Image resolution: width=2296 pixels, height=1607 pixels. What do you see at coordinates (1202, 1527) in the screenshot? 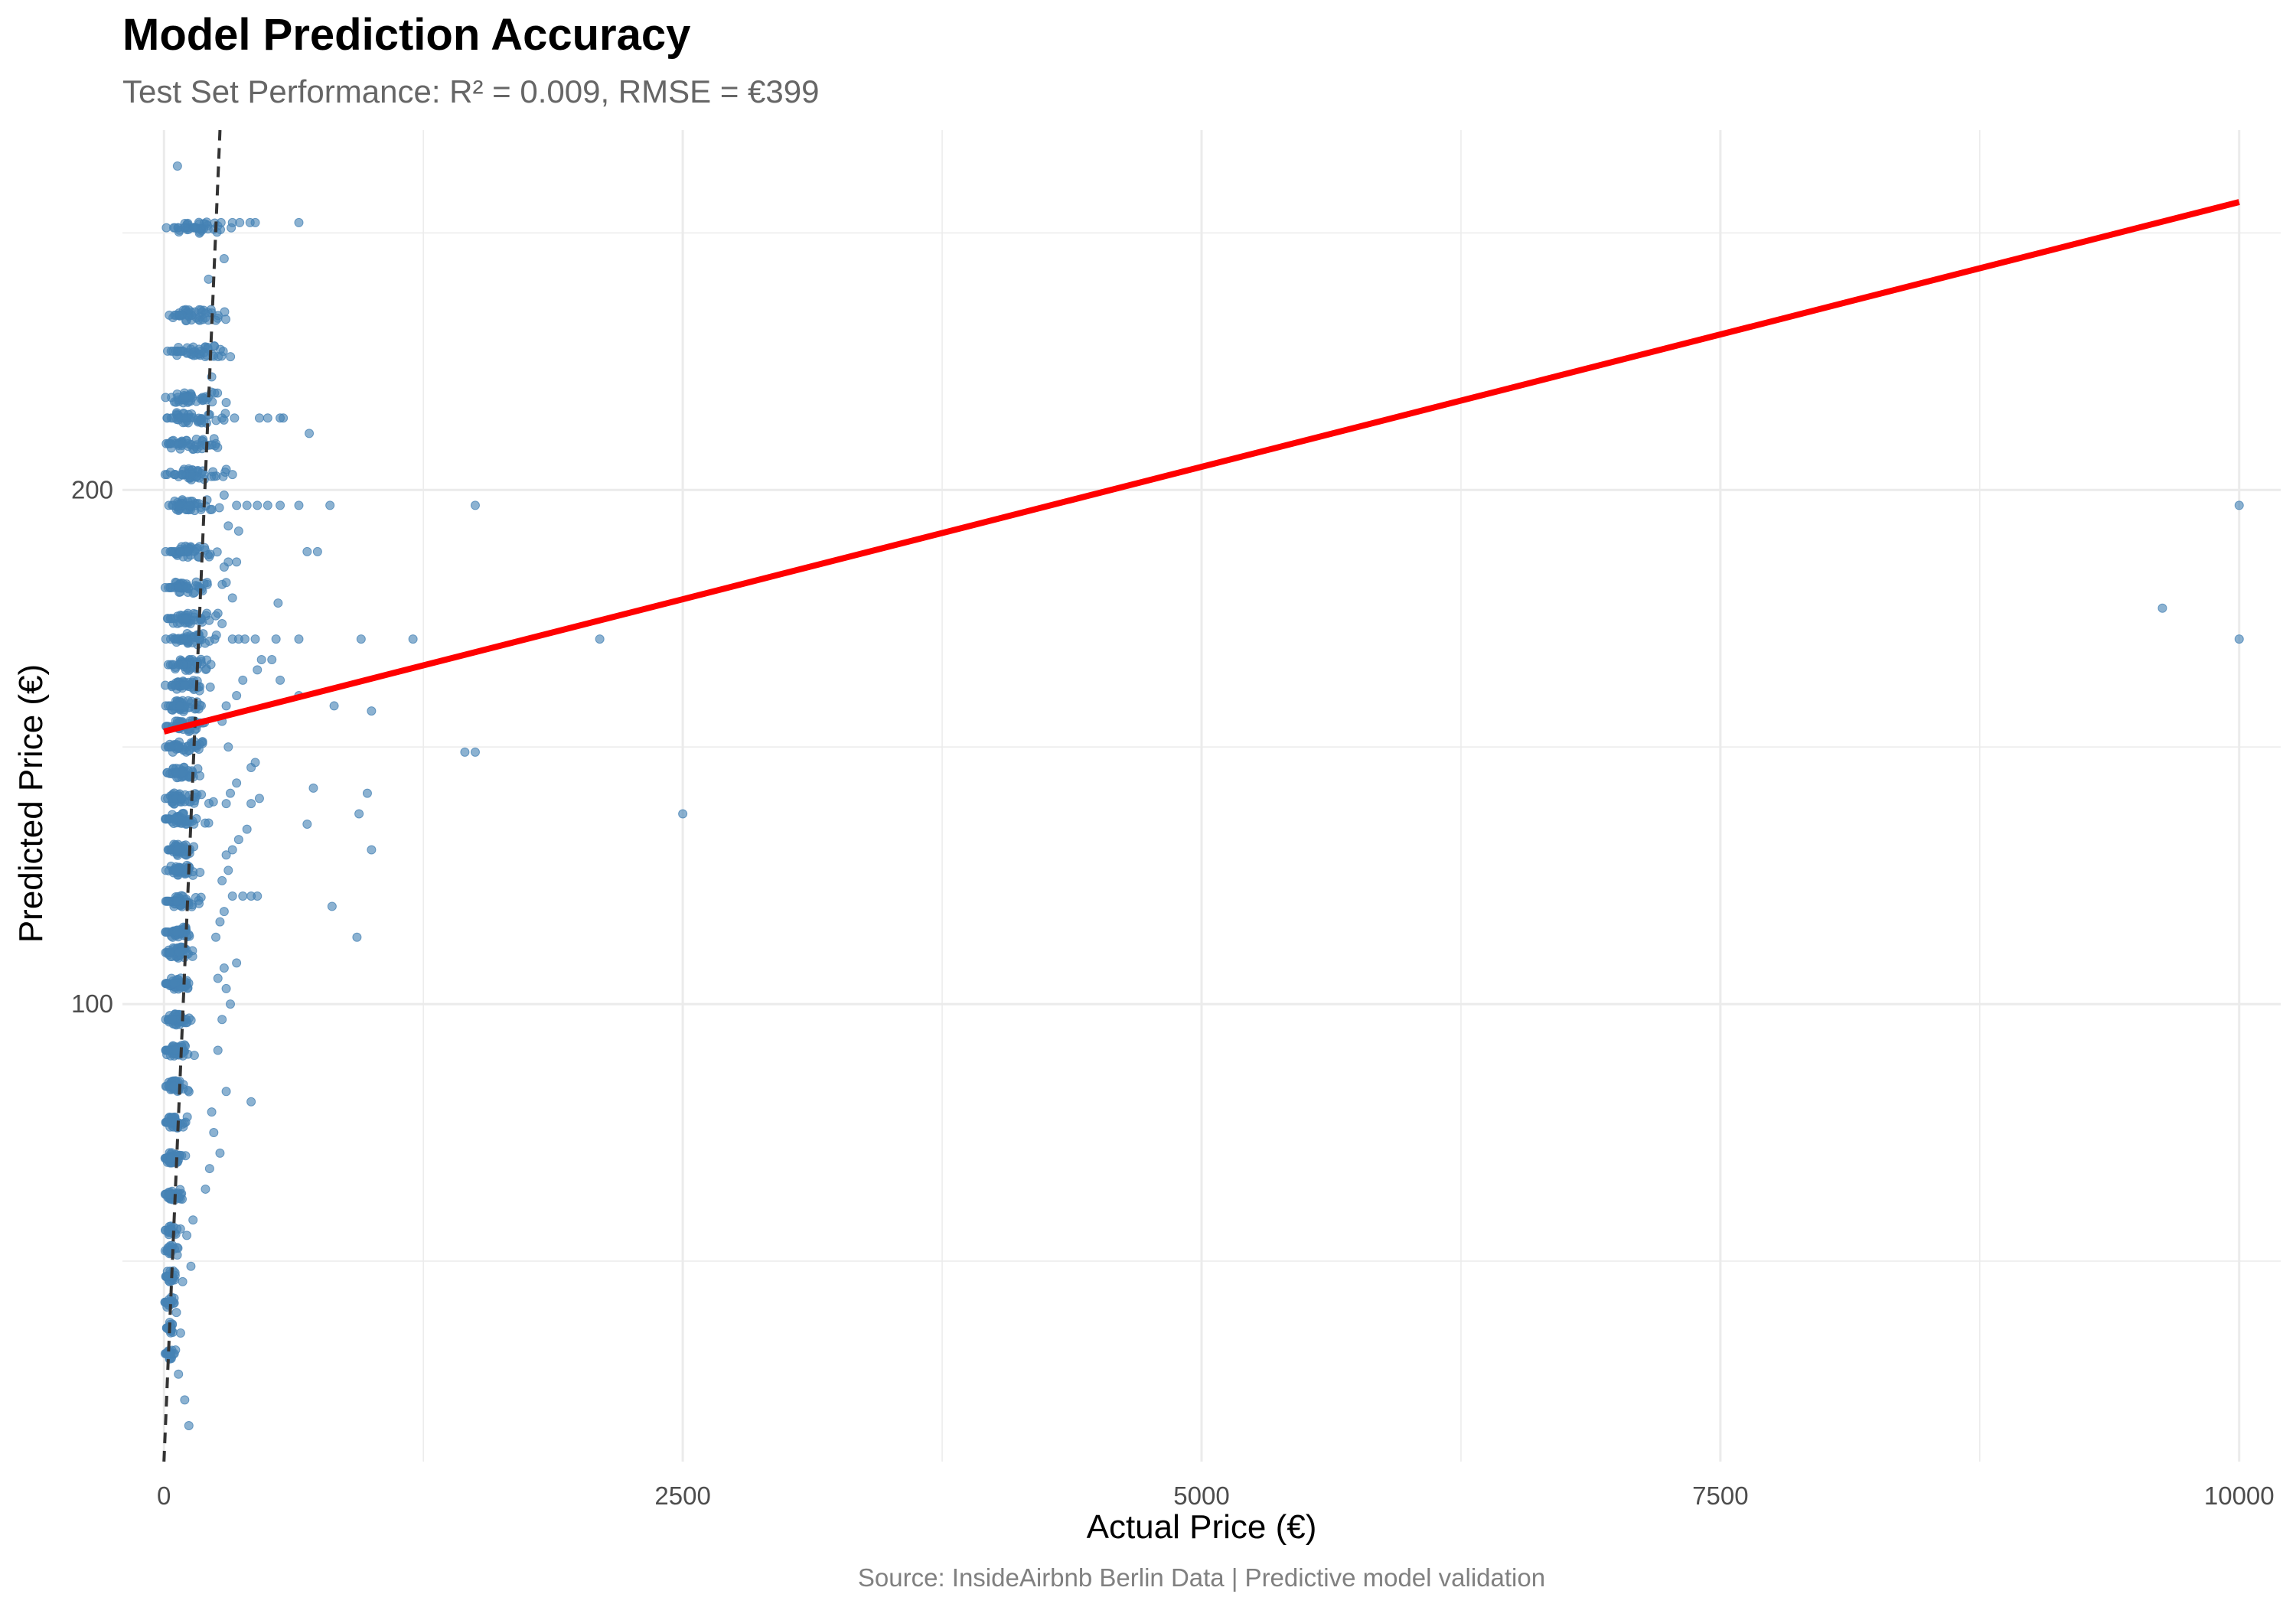
I see `x-axis-title: Actual Price (€)` at bounding box center [1202, 1527].